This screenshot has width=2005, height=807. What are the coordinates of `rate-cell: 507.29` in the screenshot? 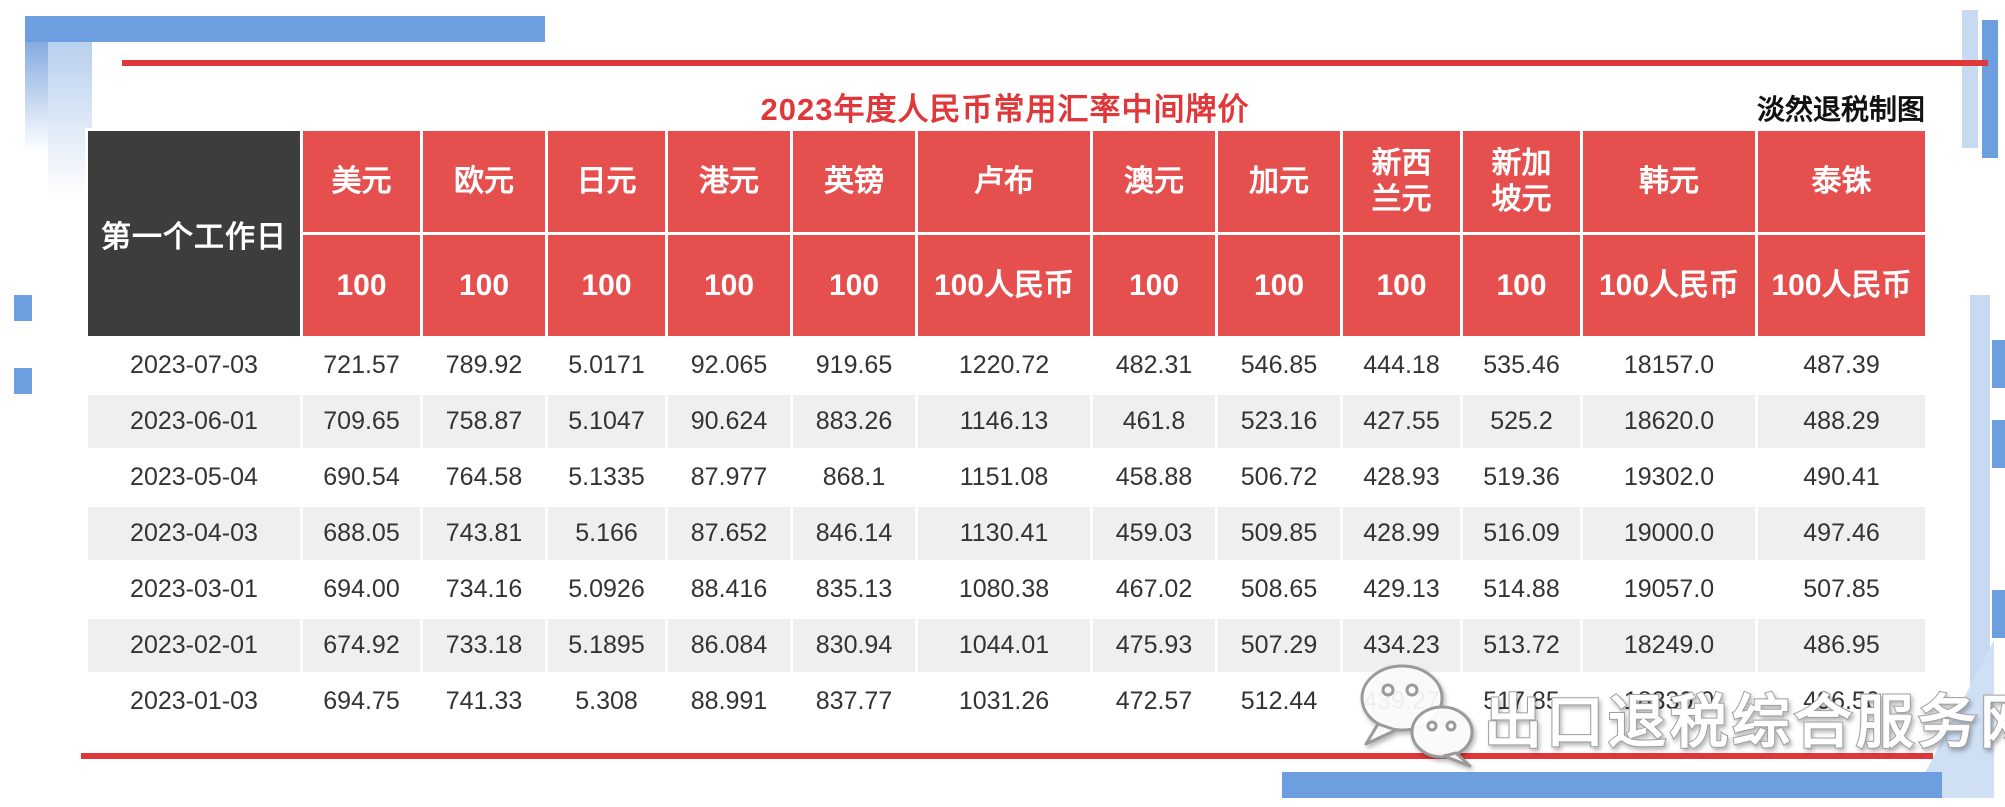 It's located at (1279, 645).